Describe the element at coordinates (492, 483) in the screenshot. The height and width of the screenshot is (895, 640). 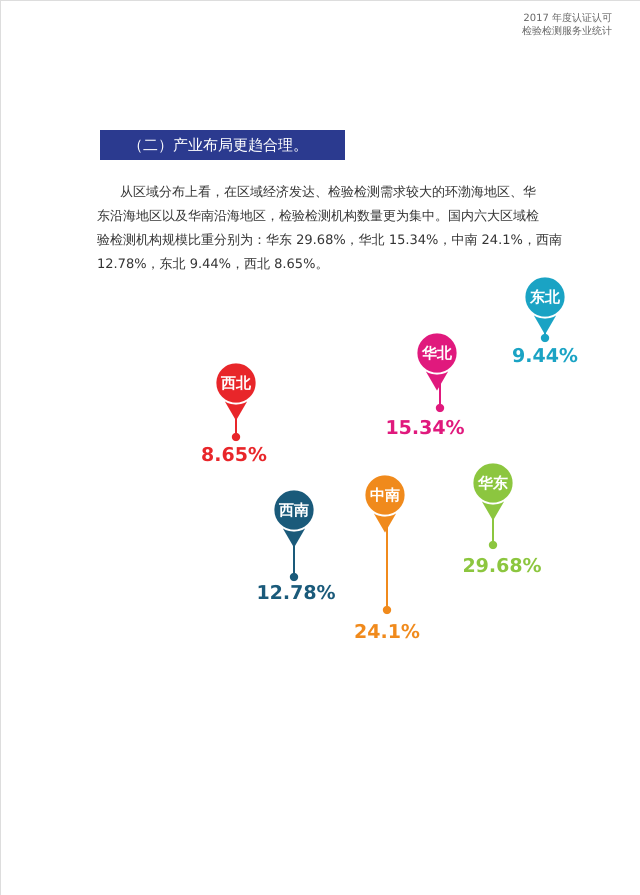
I see `category-label: 华东` at that location.